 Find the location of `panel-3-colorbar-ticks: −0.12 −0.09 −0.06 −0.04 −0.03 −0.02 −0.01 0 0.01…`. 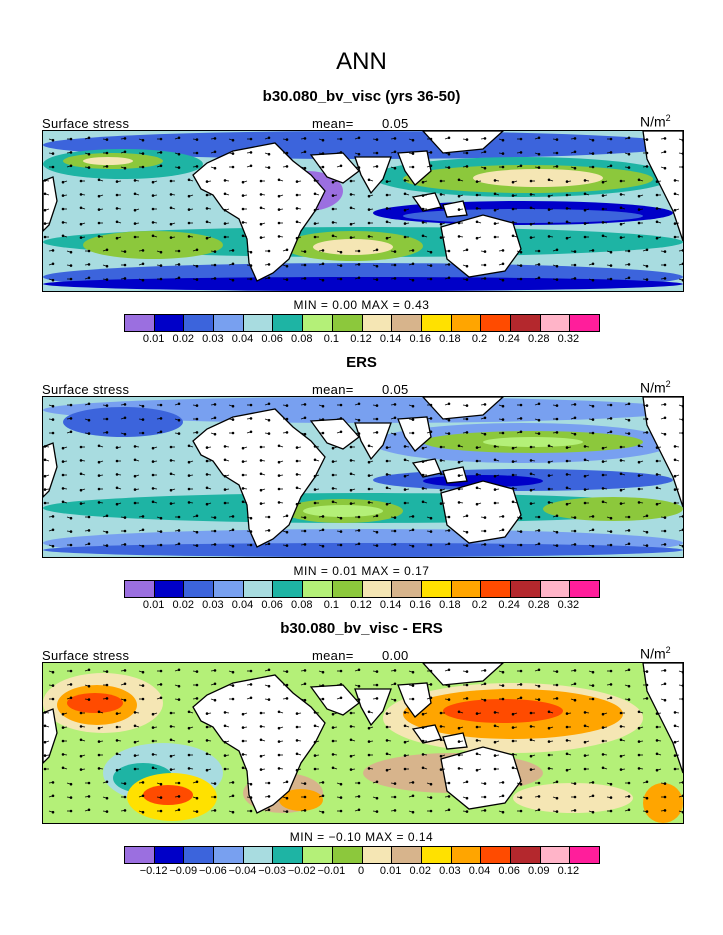

panel-3-colorbar-ticks: −0.12 −0.09 −0.06 −0.04 −0.03 −0.02 −0.01 0 0.01… is located at coordinates (365, 872).